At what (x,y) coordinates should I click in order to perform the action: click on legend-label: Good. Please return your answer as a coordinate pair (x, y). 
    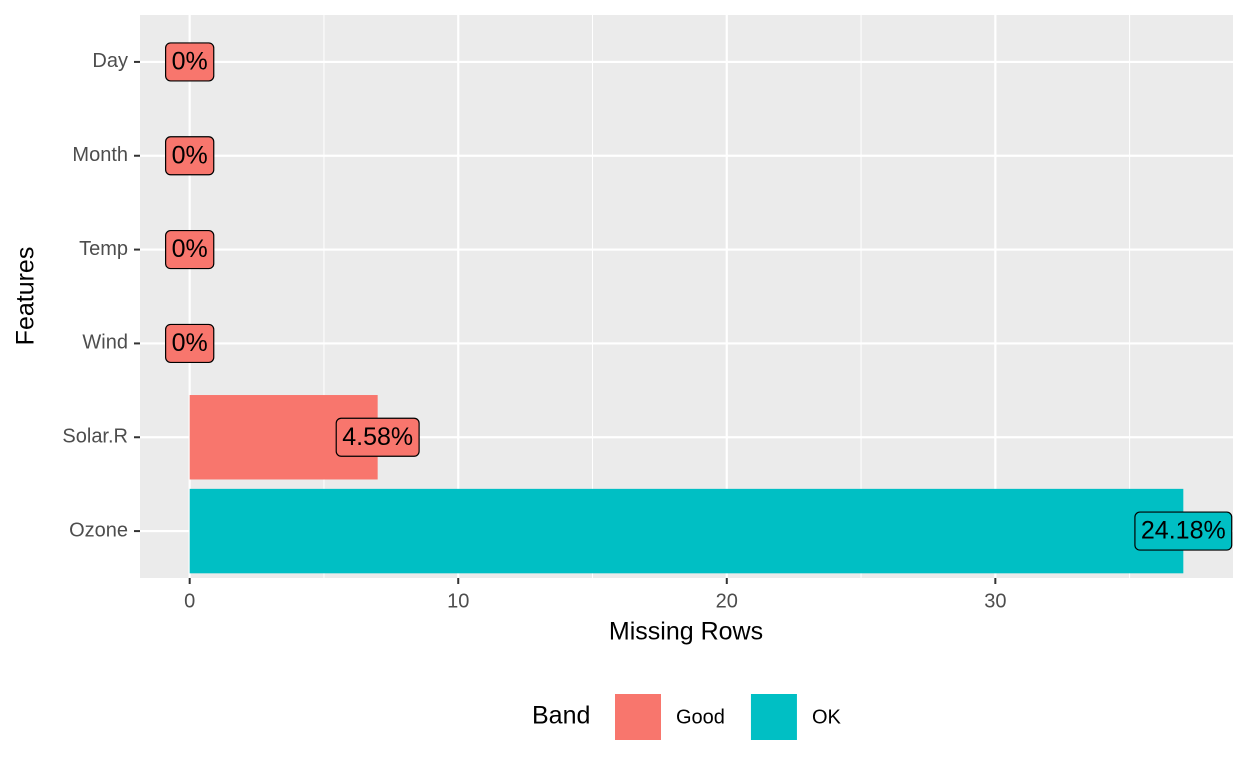
    Looking at the image, I should click on (700, 717).